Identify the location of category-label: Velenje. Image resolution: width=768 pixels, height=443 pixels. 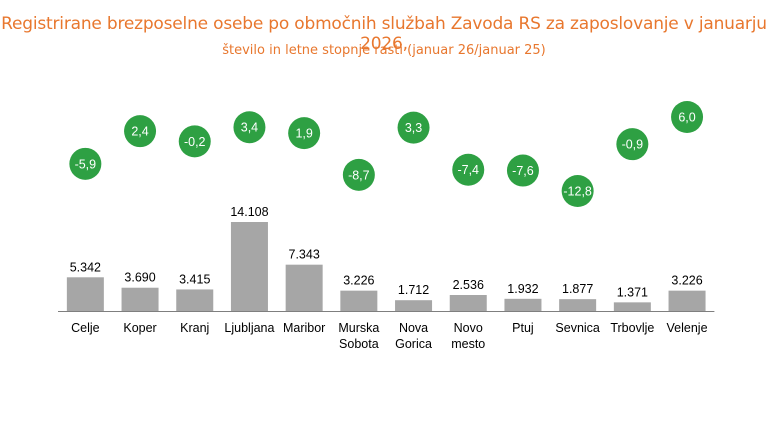
(687, 328).